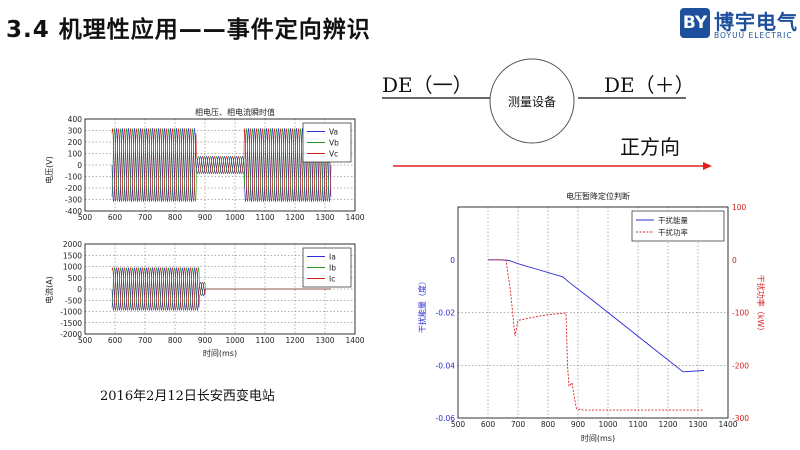 The height and width of the screenshot is (450, 800). Describe the element at coordinates (333, 154) in the screenshot. I see `voltage-chart-legend-label: Vc` at that location.